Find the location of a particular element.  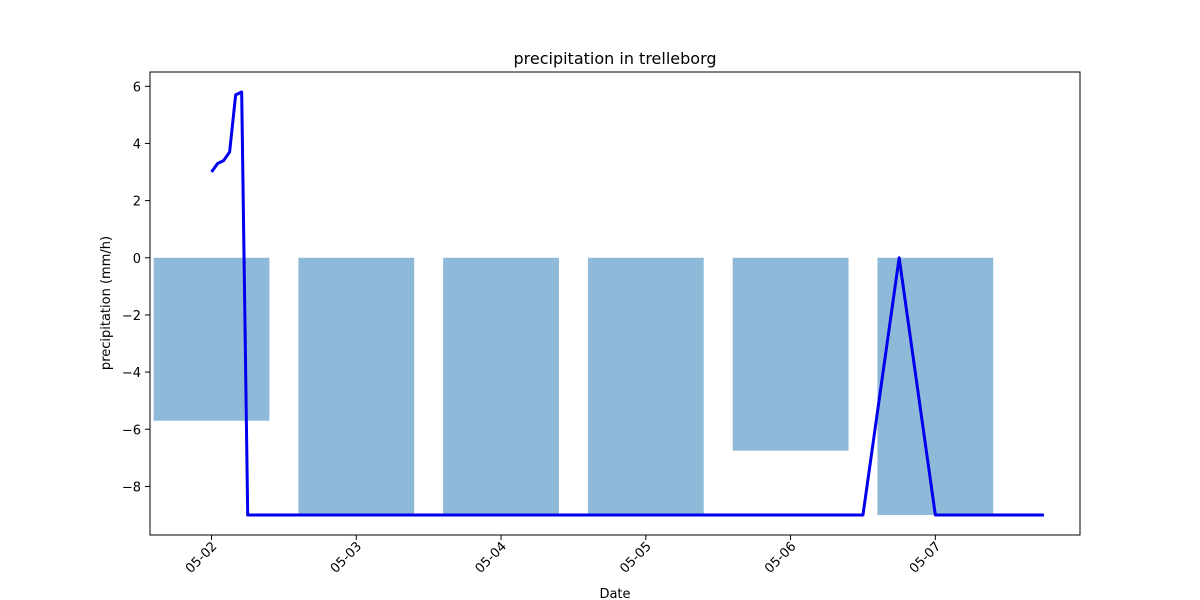

x-tick-label: 05-04 is located at coordinates (491, 557).